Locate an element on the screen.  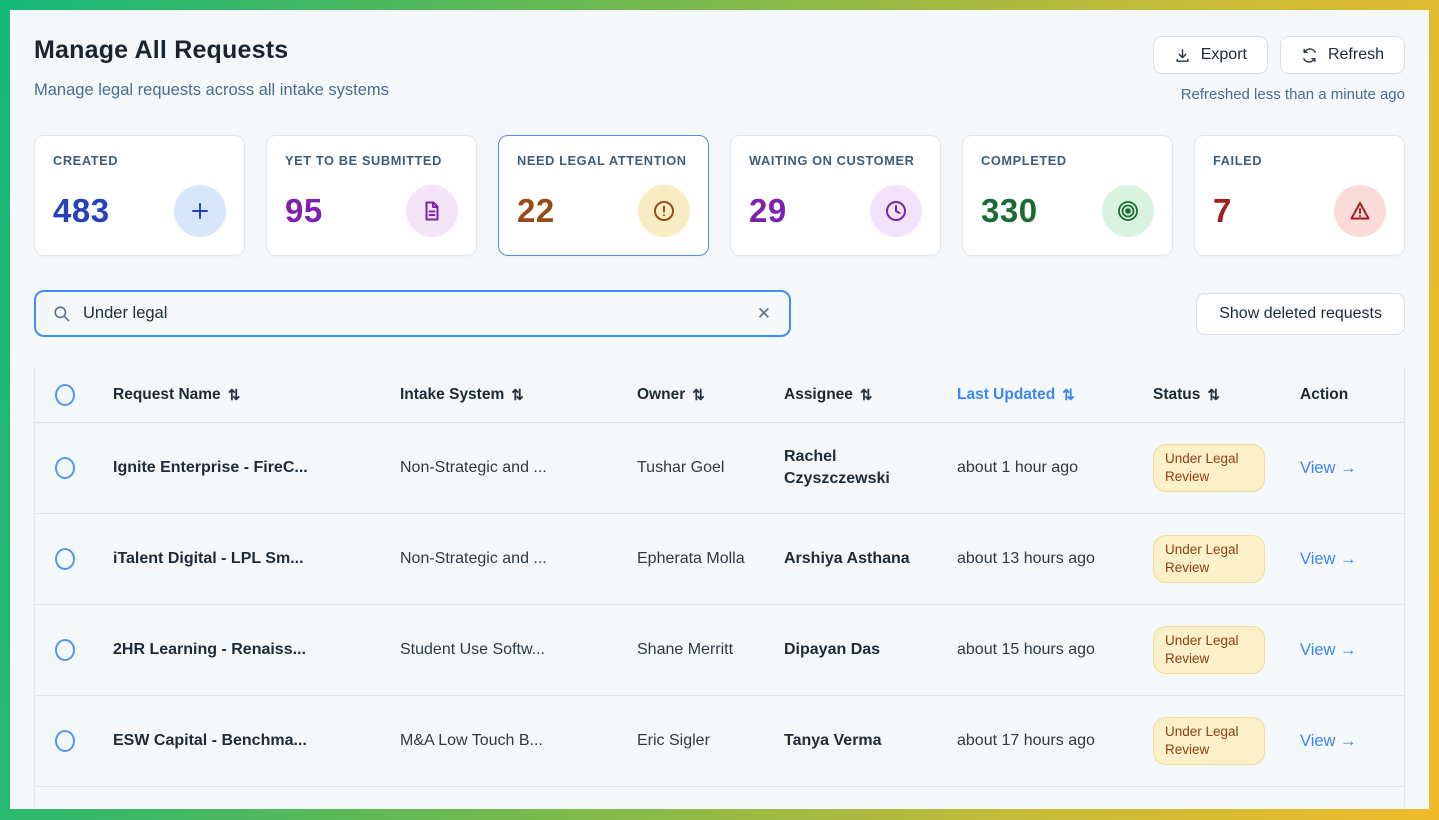
column-header-request-name: Request Name ⇅ is located at coordinates (177, 395).